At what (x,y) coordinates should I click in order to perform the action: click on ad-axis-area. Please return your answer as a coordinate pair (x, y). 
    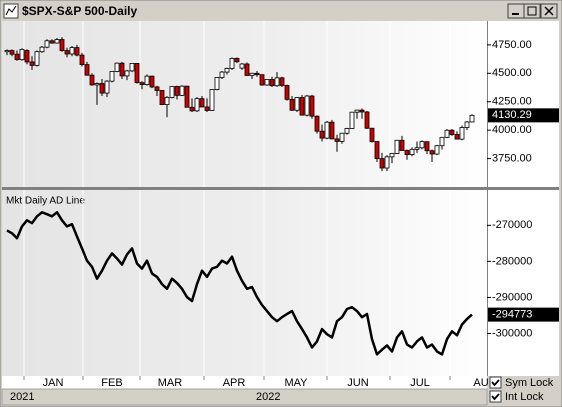
    Looking at the image, I should click on (523, 283).